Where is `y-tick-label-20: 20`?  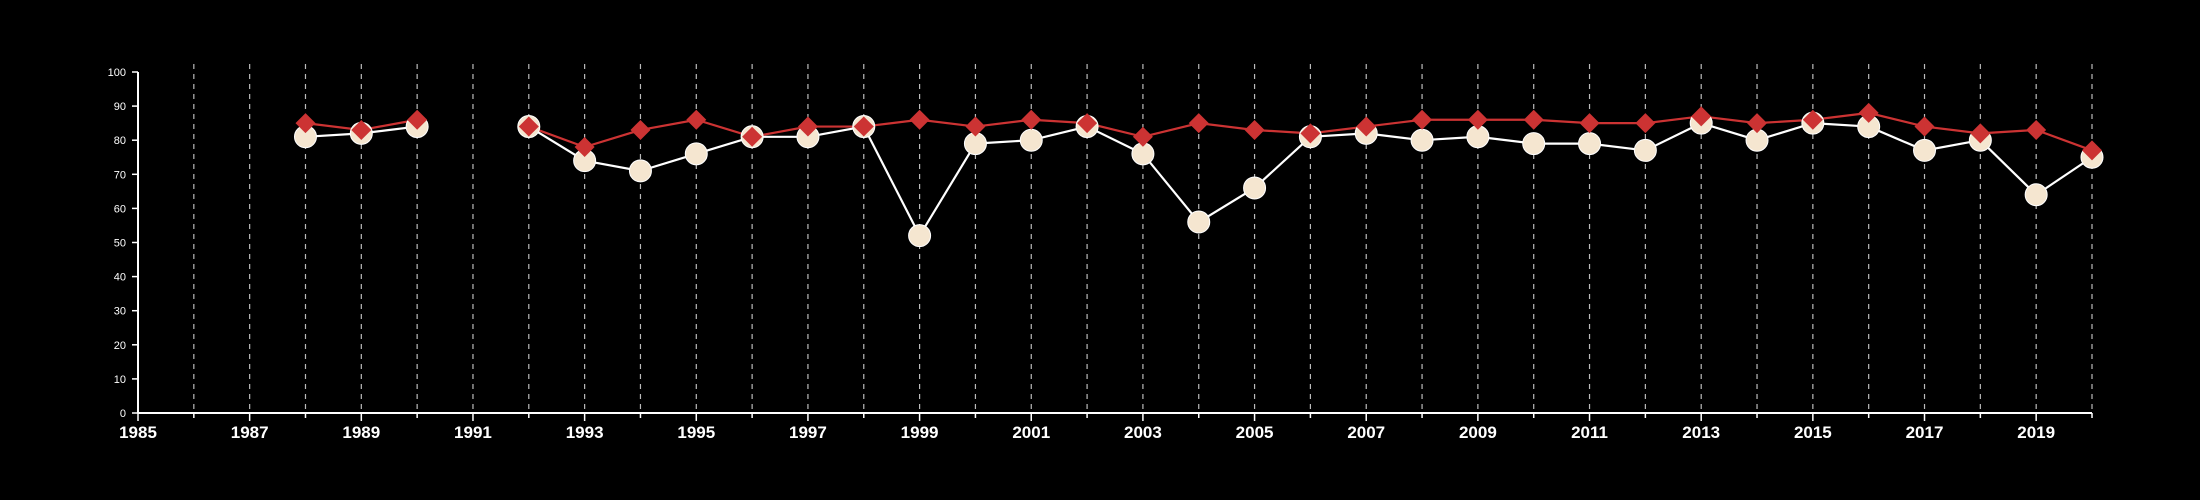
y-tick-label-20: 20 is located at coordinates (120, 346).